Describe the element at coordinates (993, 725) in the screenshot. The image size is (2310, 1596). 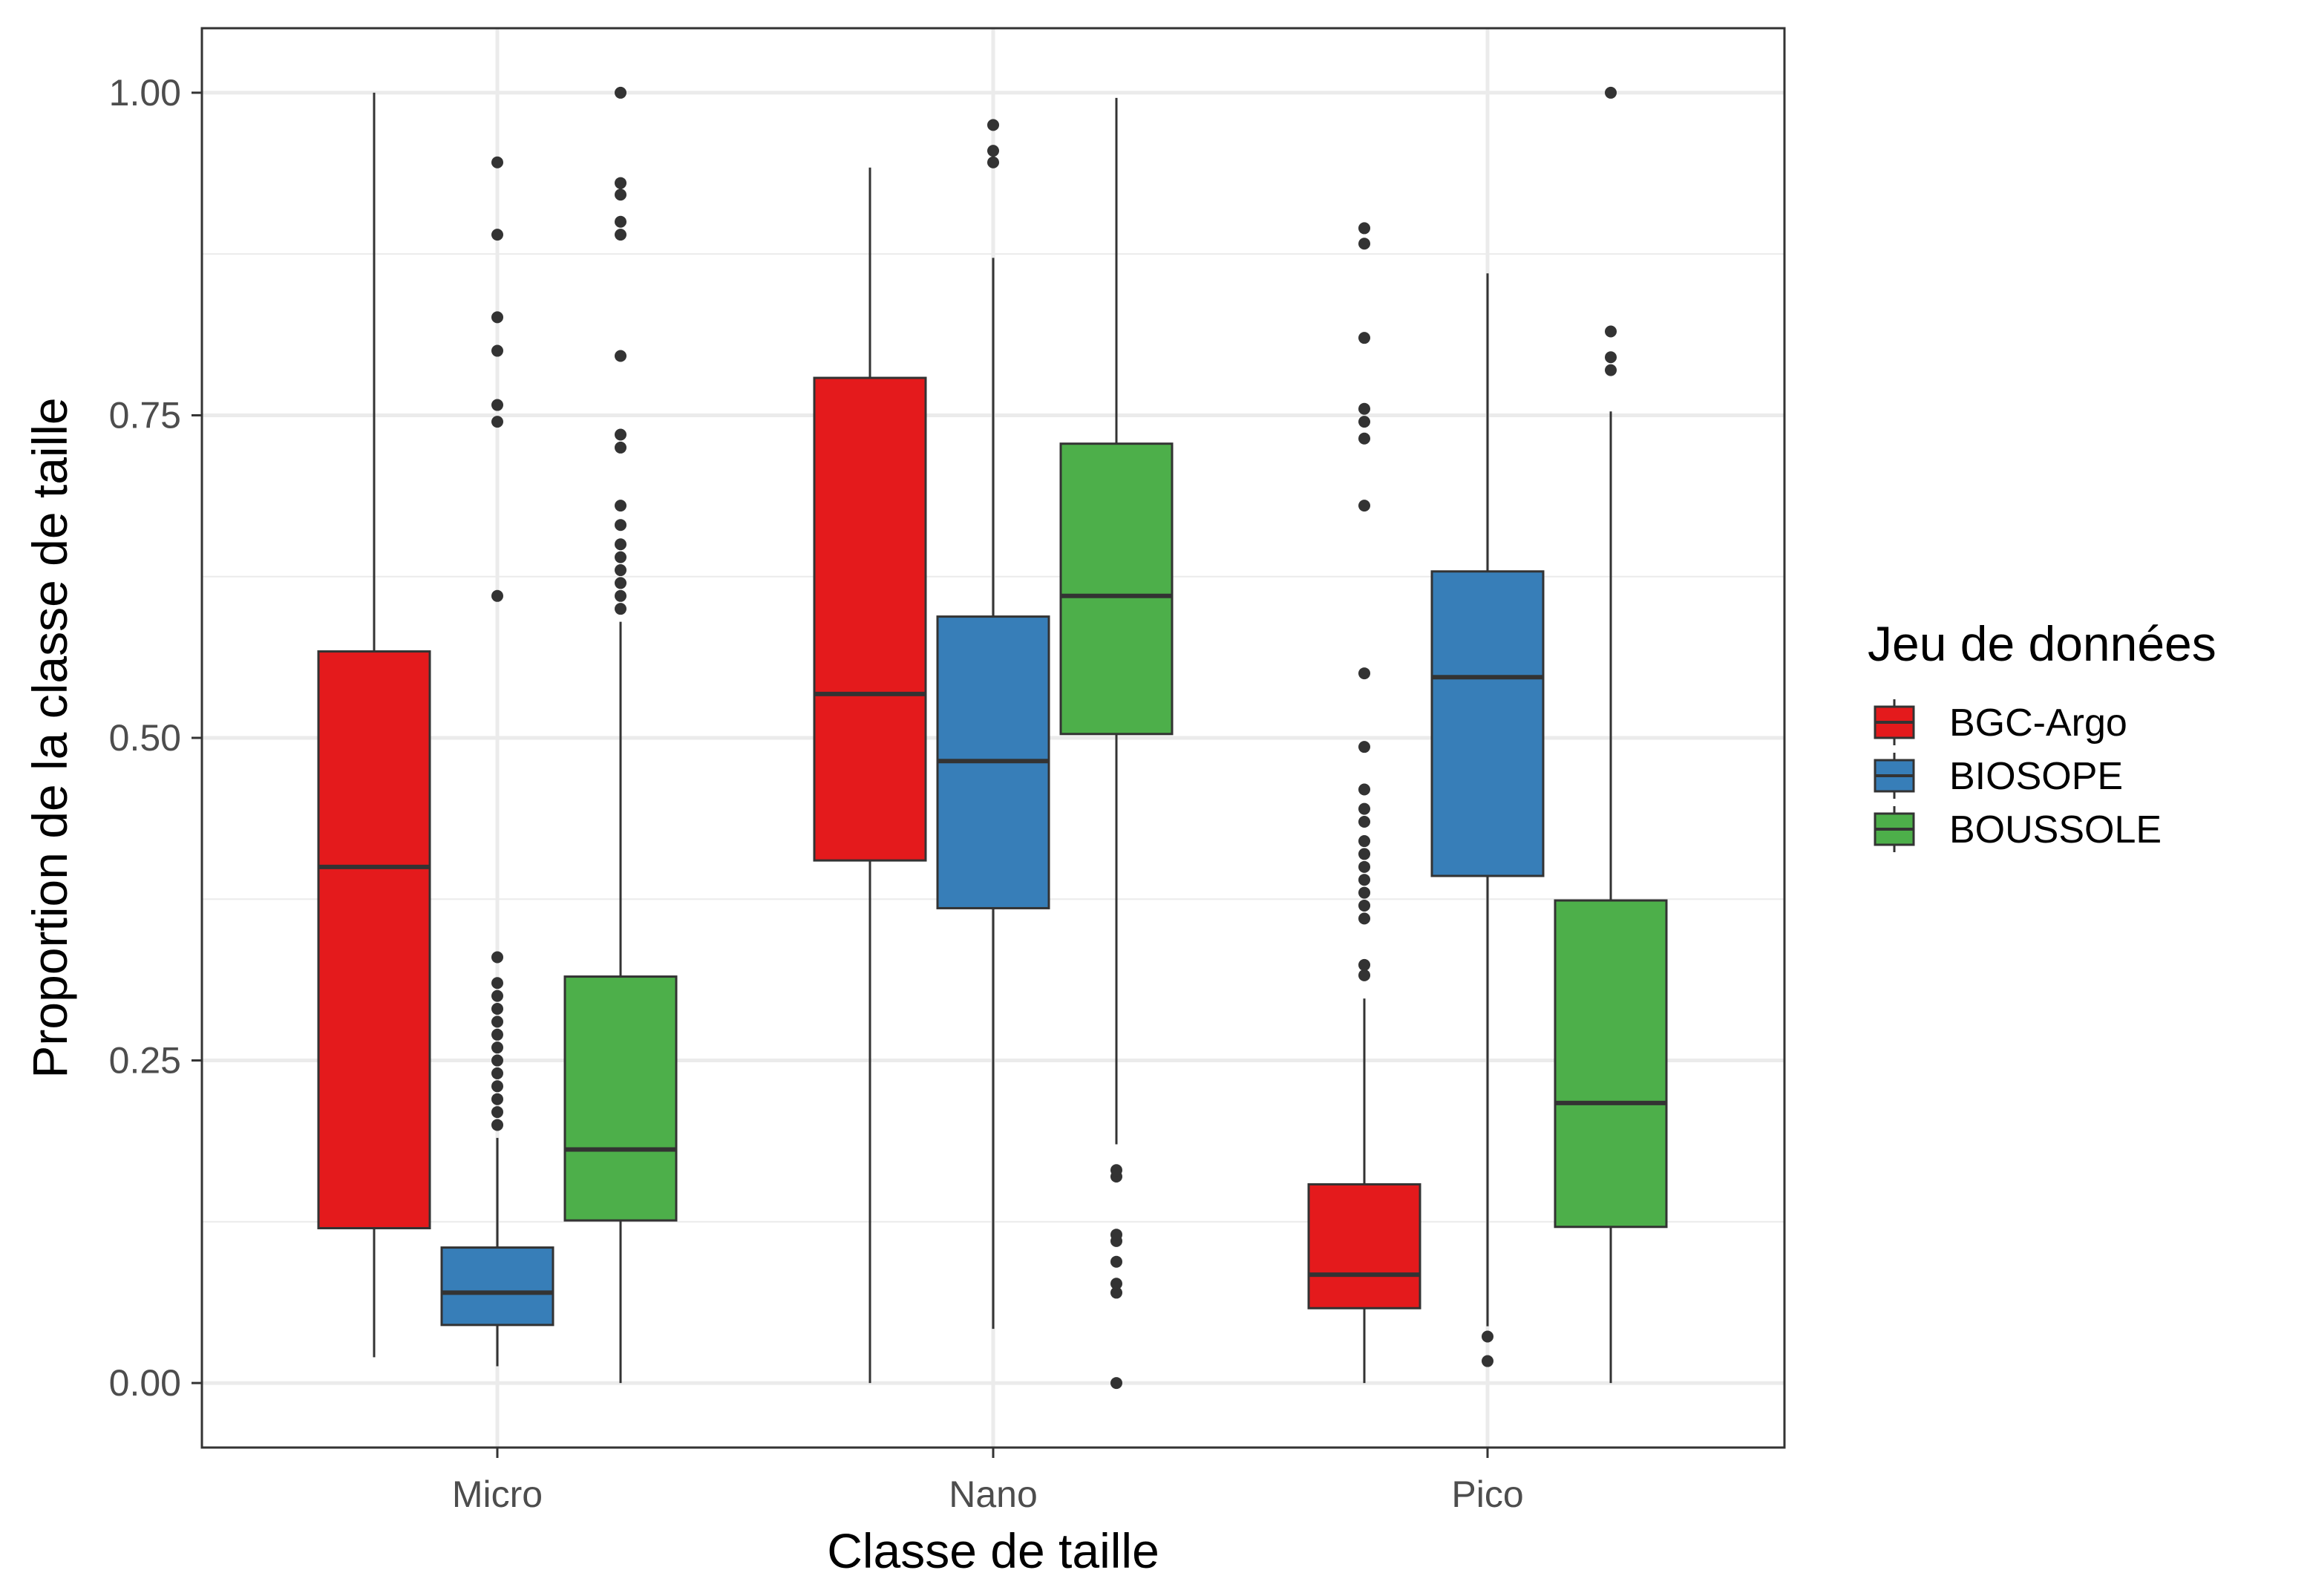
I see `box-biosope-nano` at that location.